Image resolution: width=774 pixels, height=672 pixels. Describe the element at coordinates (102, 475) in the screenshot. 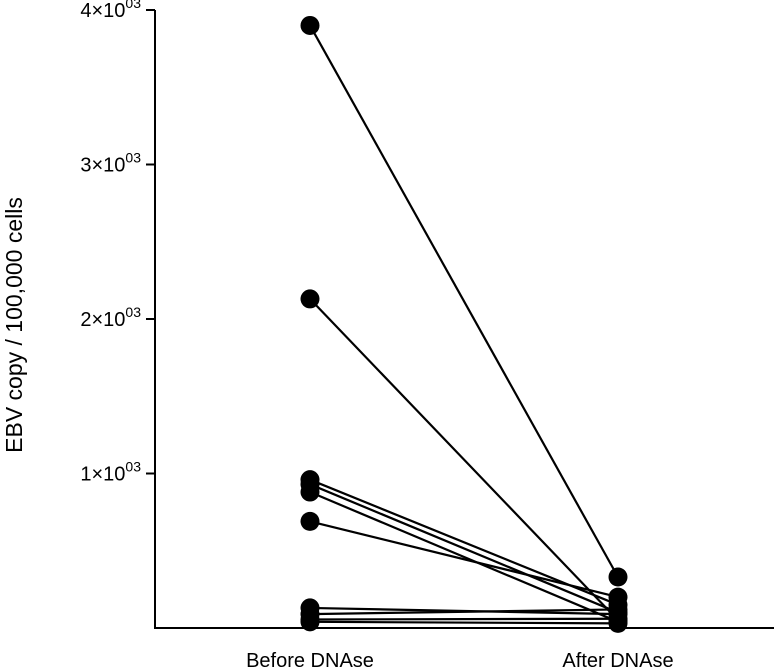

I see `y-tick-mantissa: 1×10` at that location.